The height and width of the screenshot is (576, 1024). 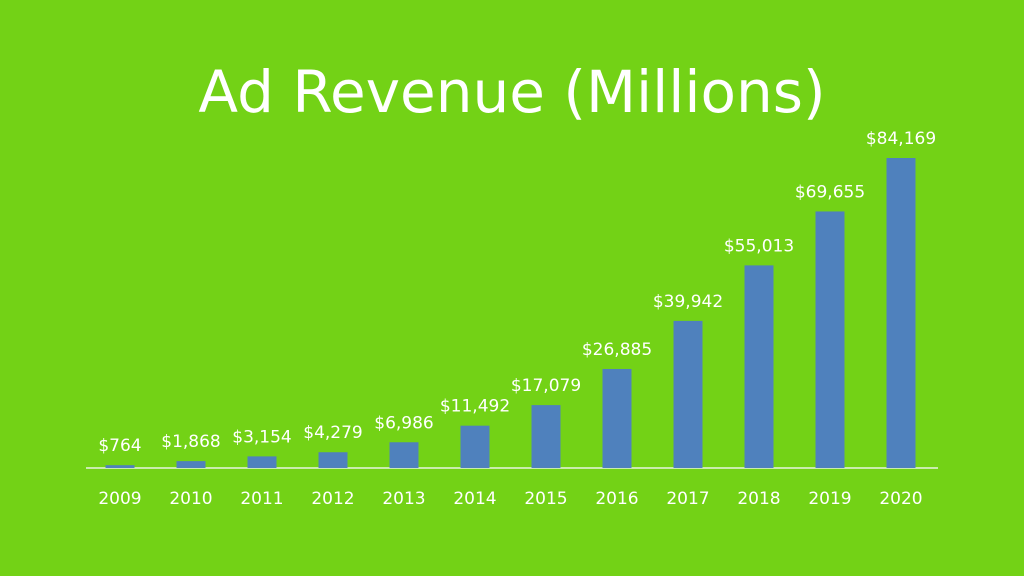 I want to click on x-tick-label-2020: 2020, so click(x=900, y=499).